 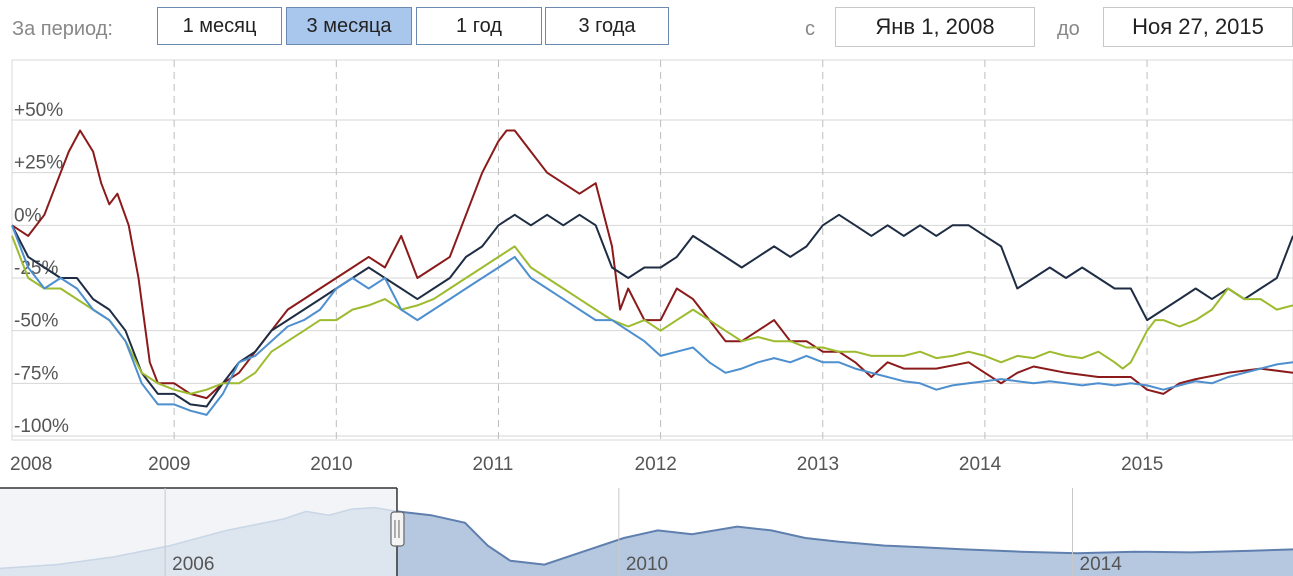 I want to click on y-tick-label: +25%, so click(x=38, y=163).